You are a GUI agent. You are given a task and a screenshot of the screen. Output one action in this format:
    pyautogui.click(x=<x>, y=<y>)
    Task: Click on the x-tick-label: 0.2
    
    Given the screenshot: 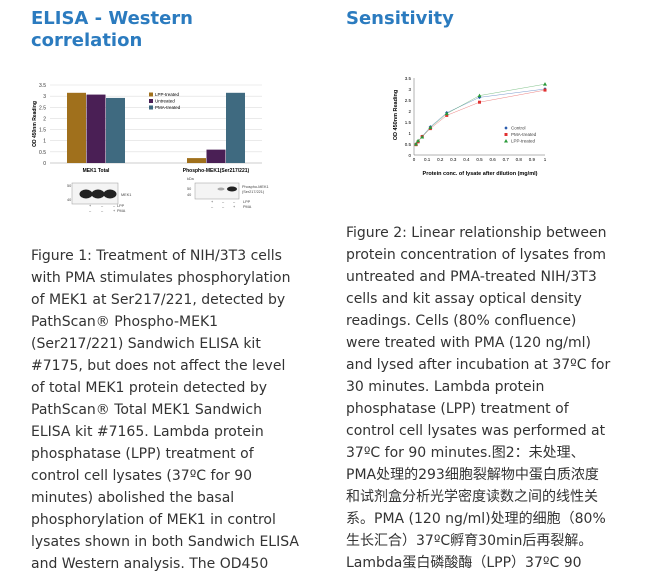 What is the action you would take?
    pyautogui.click(x=440, y=159)
    